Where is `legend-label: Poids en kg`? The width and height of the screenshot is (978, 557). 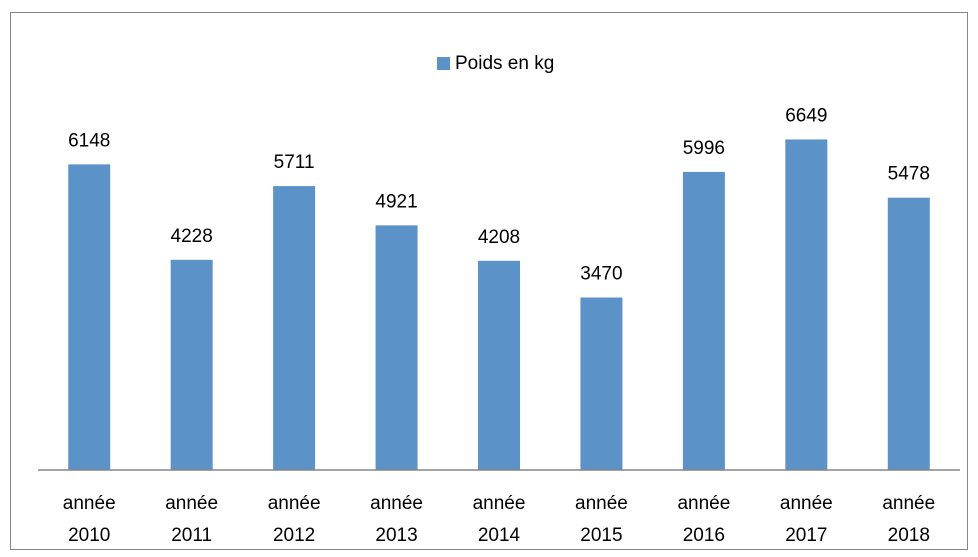
legend-label: Poids en kg is located at coordinates (504, 63).